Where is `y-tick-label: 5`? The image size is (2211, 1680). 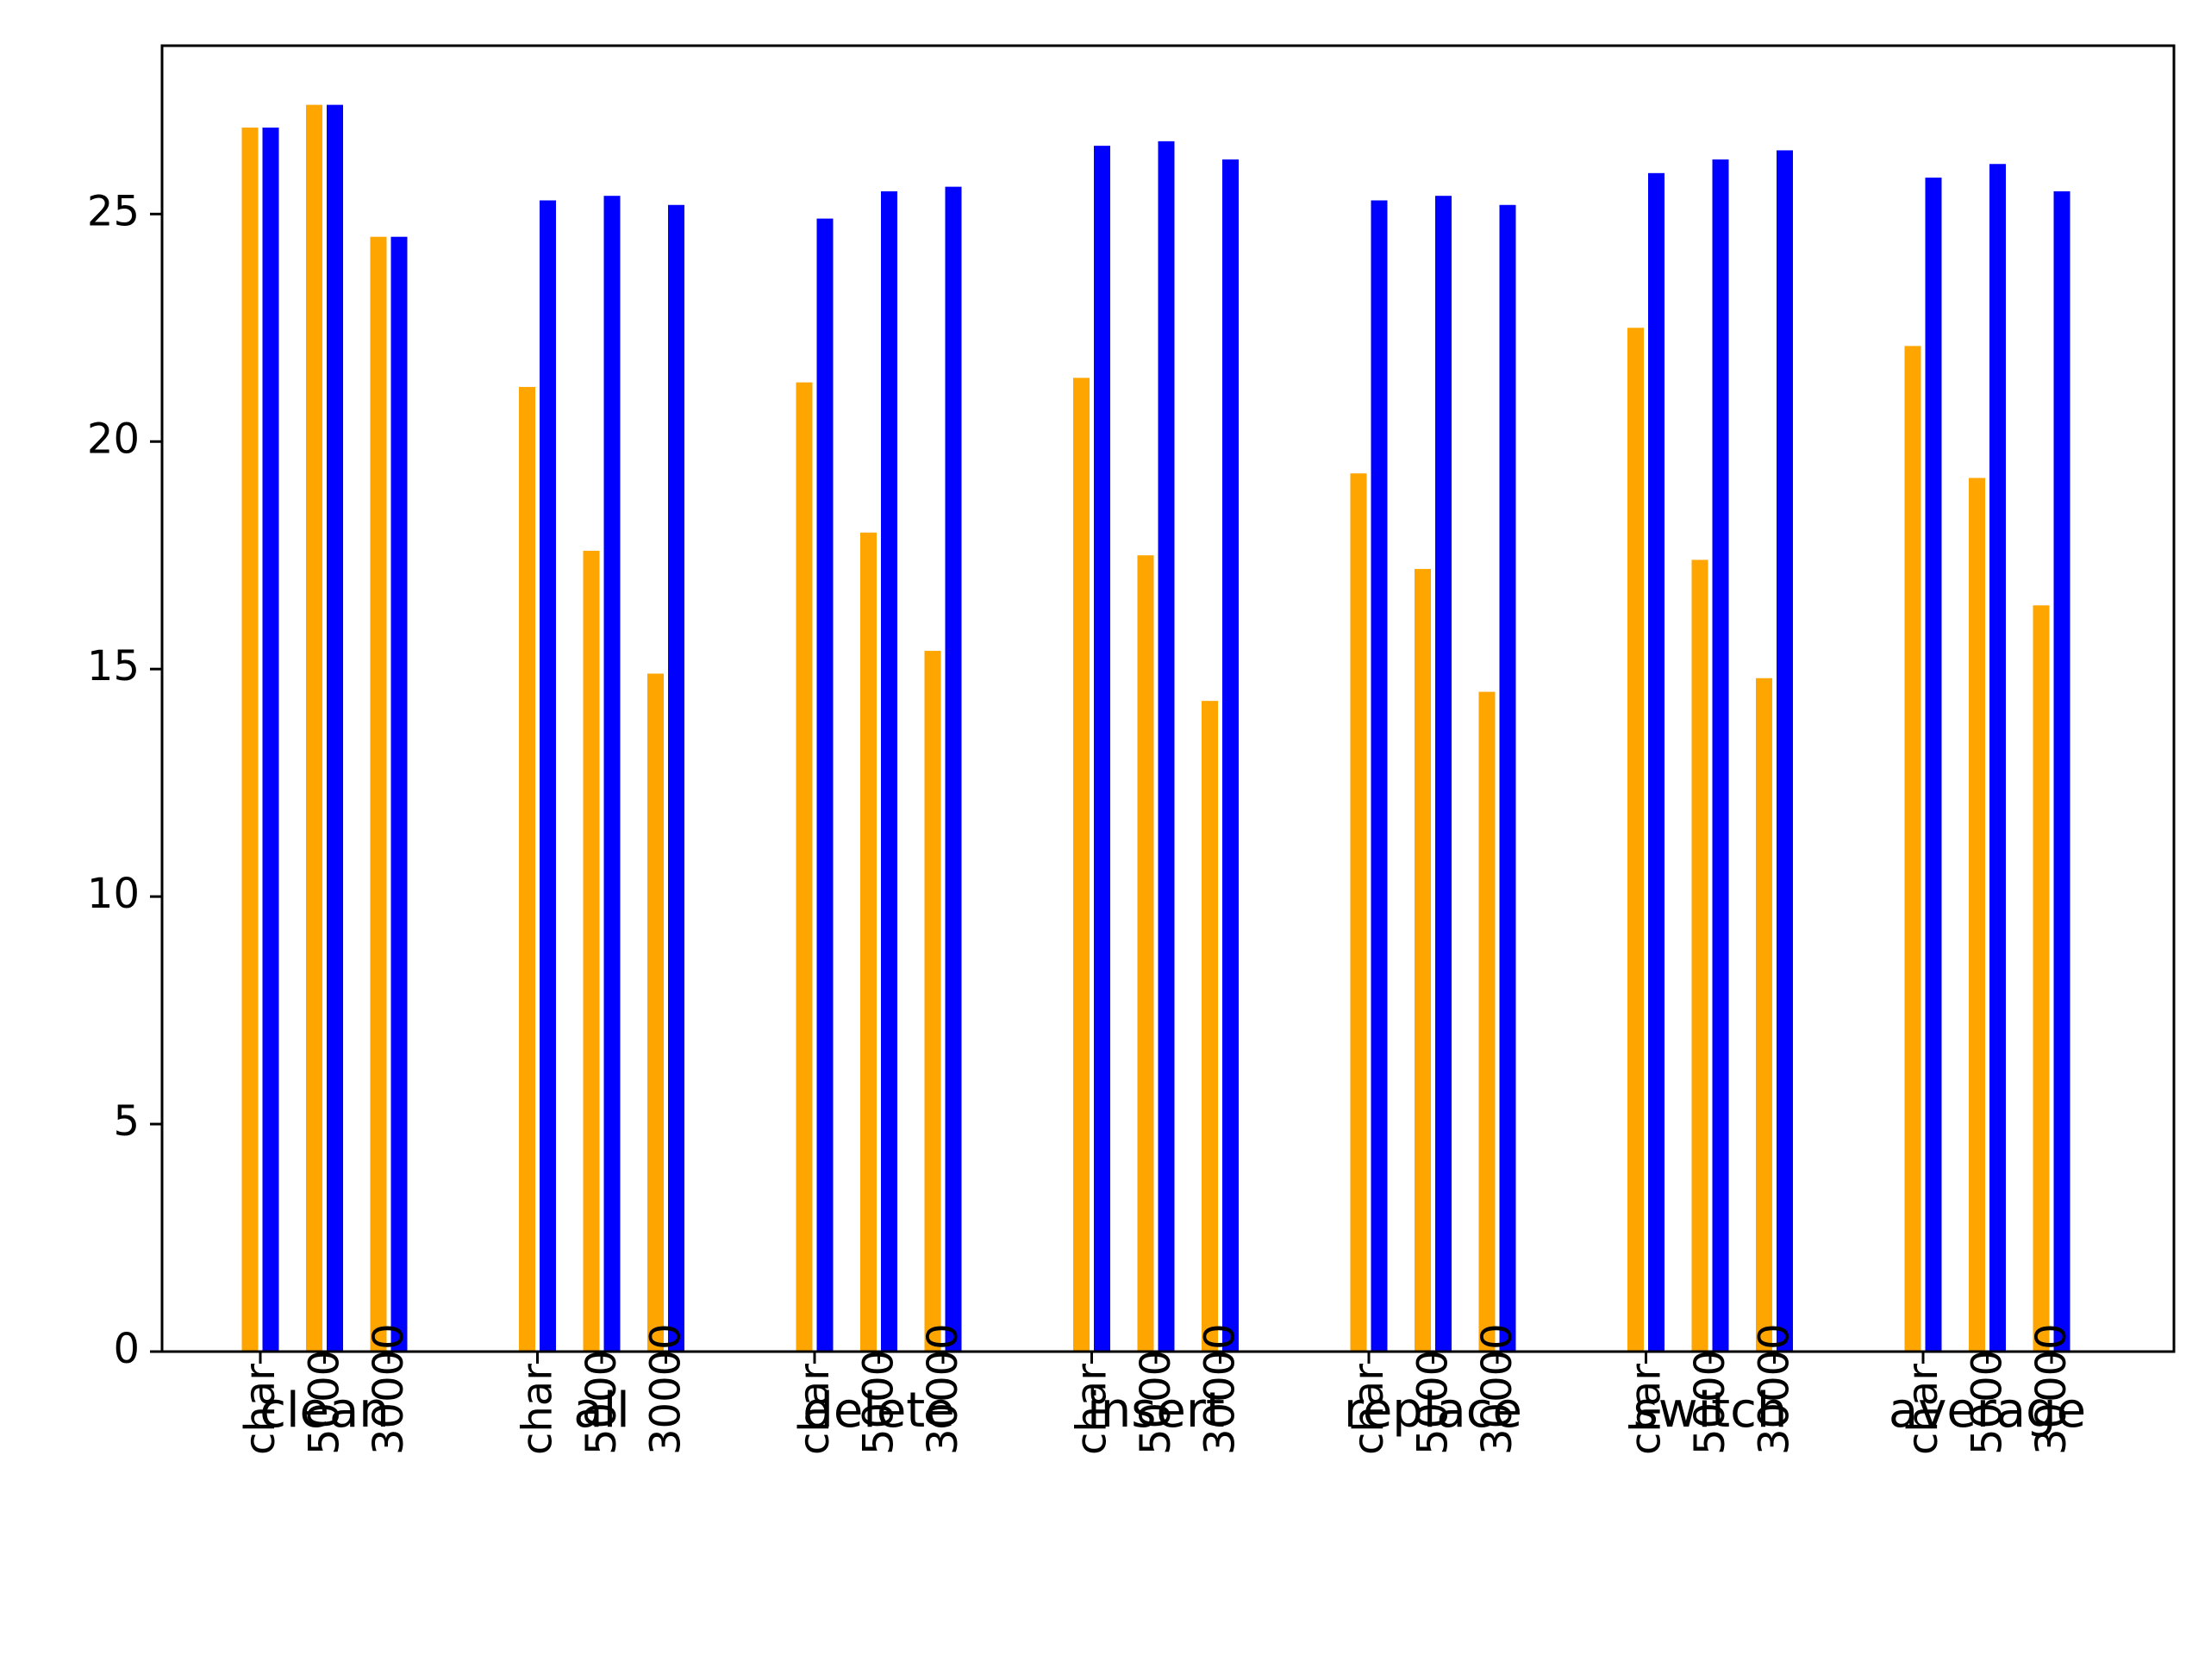
y-tick-label: 5 is located at coordinates (126, 1121).